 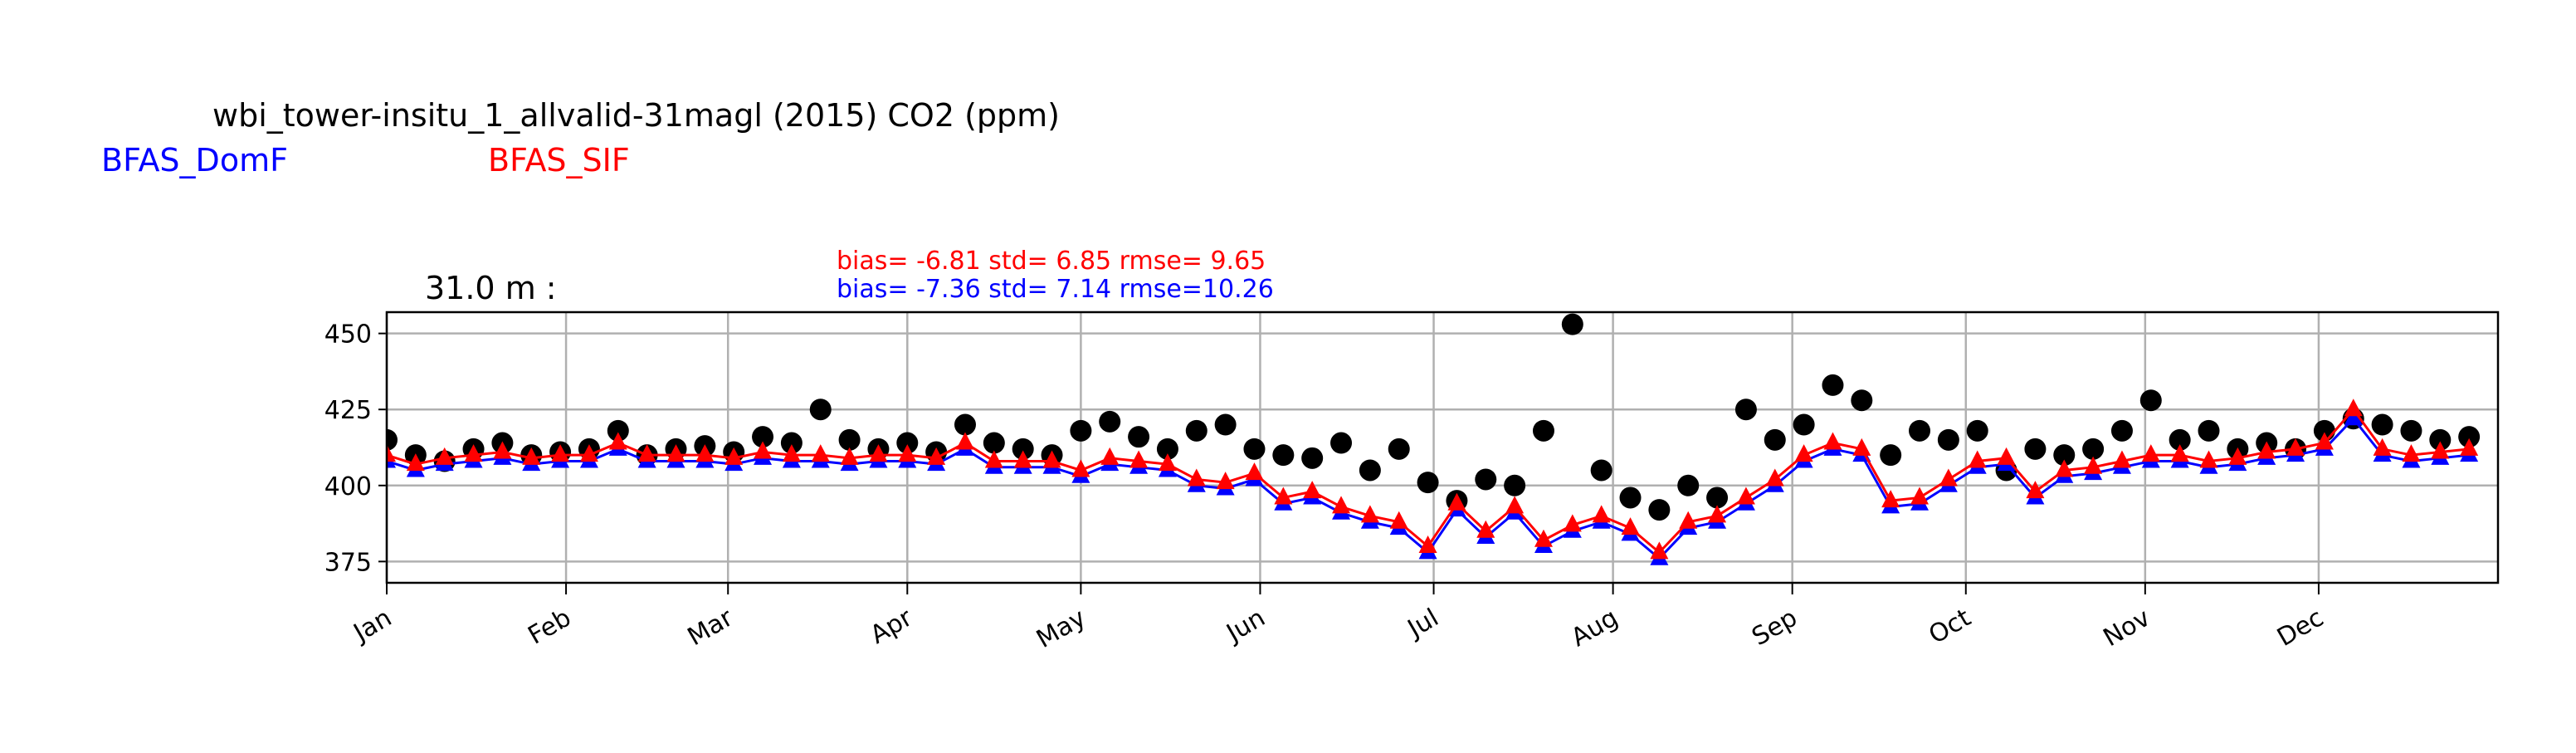 What do you see at coordinates (348, 487) in the screenshot?
I see `y-tick-label: 400` at bounding box center [348, 487].